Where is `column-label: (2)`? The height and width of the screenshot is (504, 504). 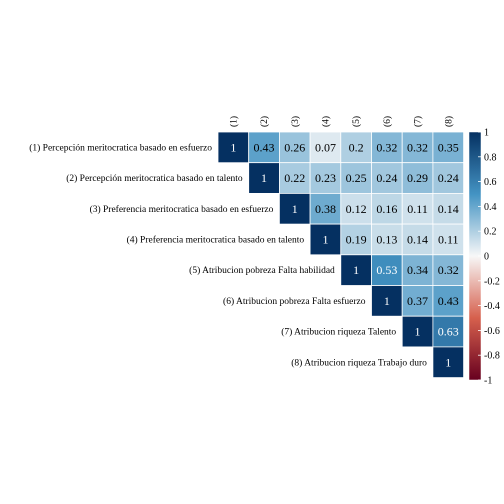
column-label: (2) is located at coordinates (264, 121).